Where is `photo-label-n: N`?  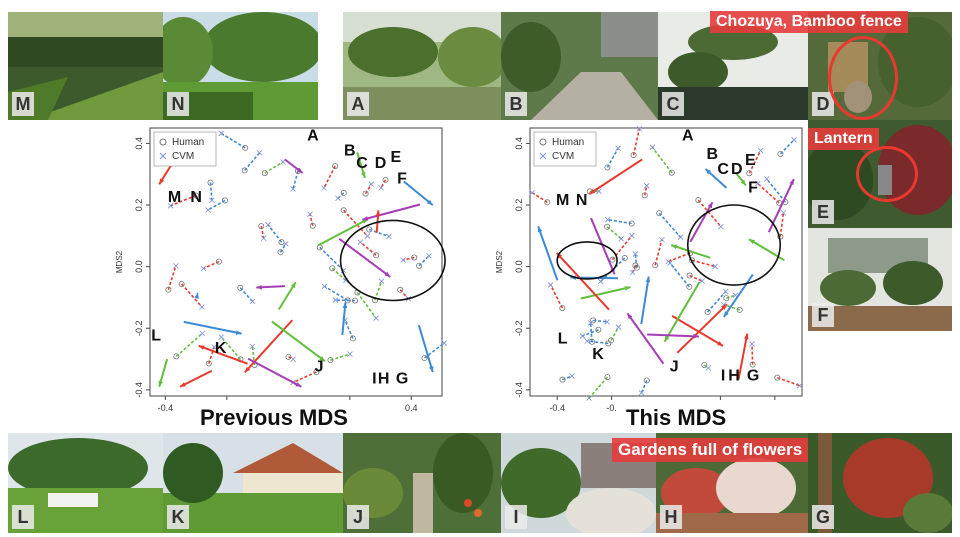 photo-label-n: N is located at coordinates (178, 104).